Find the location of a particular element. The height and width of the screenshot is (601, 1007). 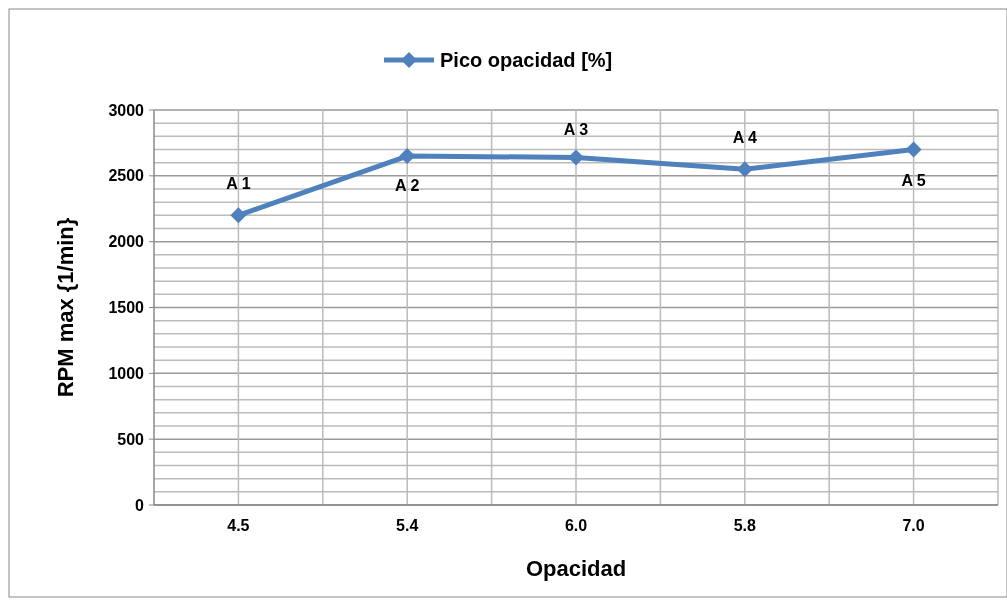

x-tick-label: 7.0 is located at coordinates (913, 525).